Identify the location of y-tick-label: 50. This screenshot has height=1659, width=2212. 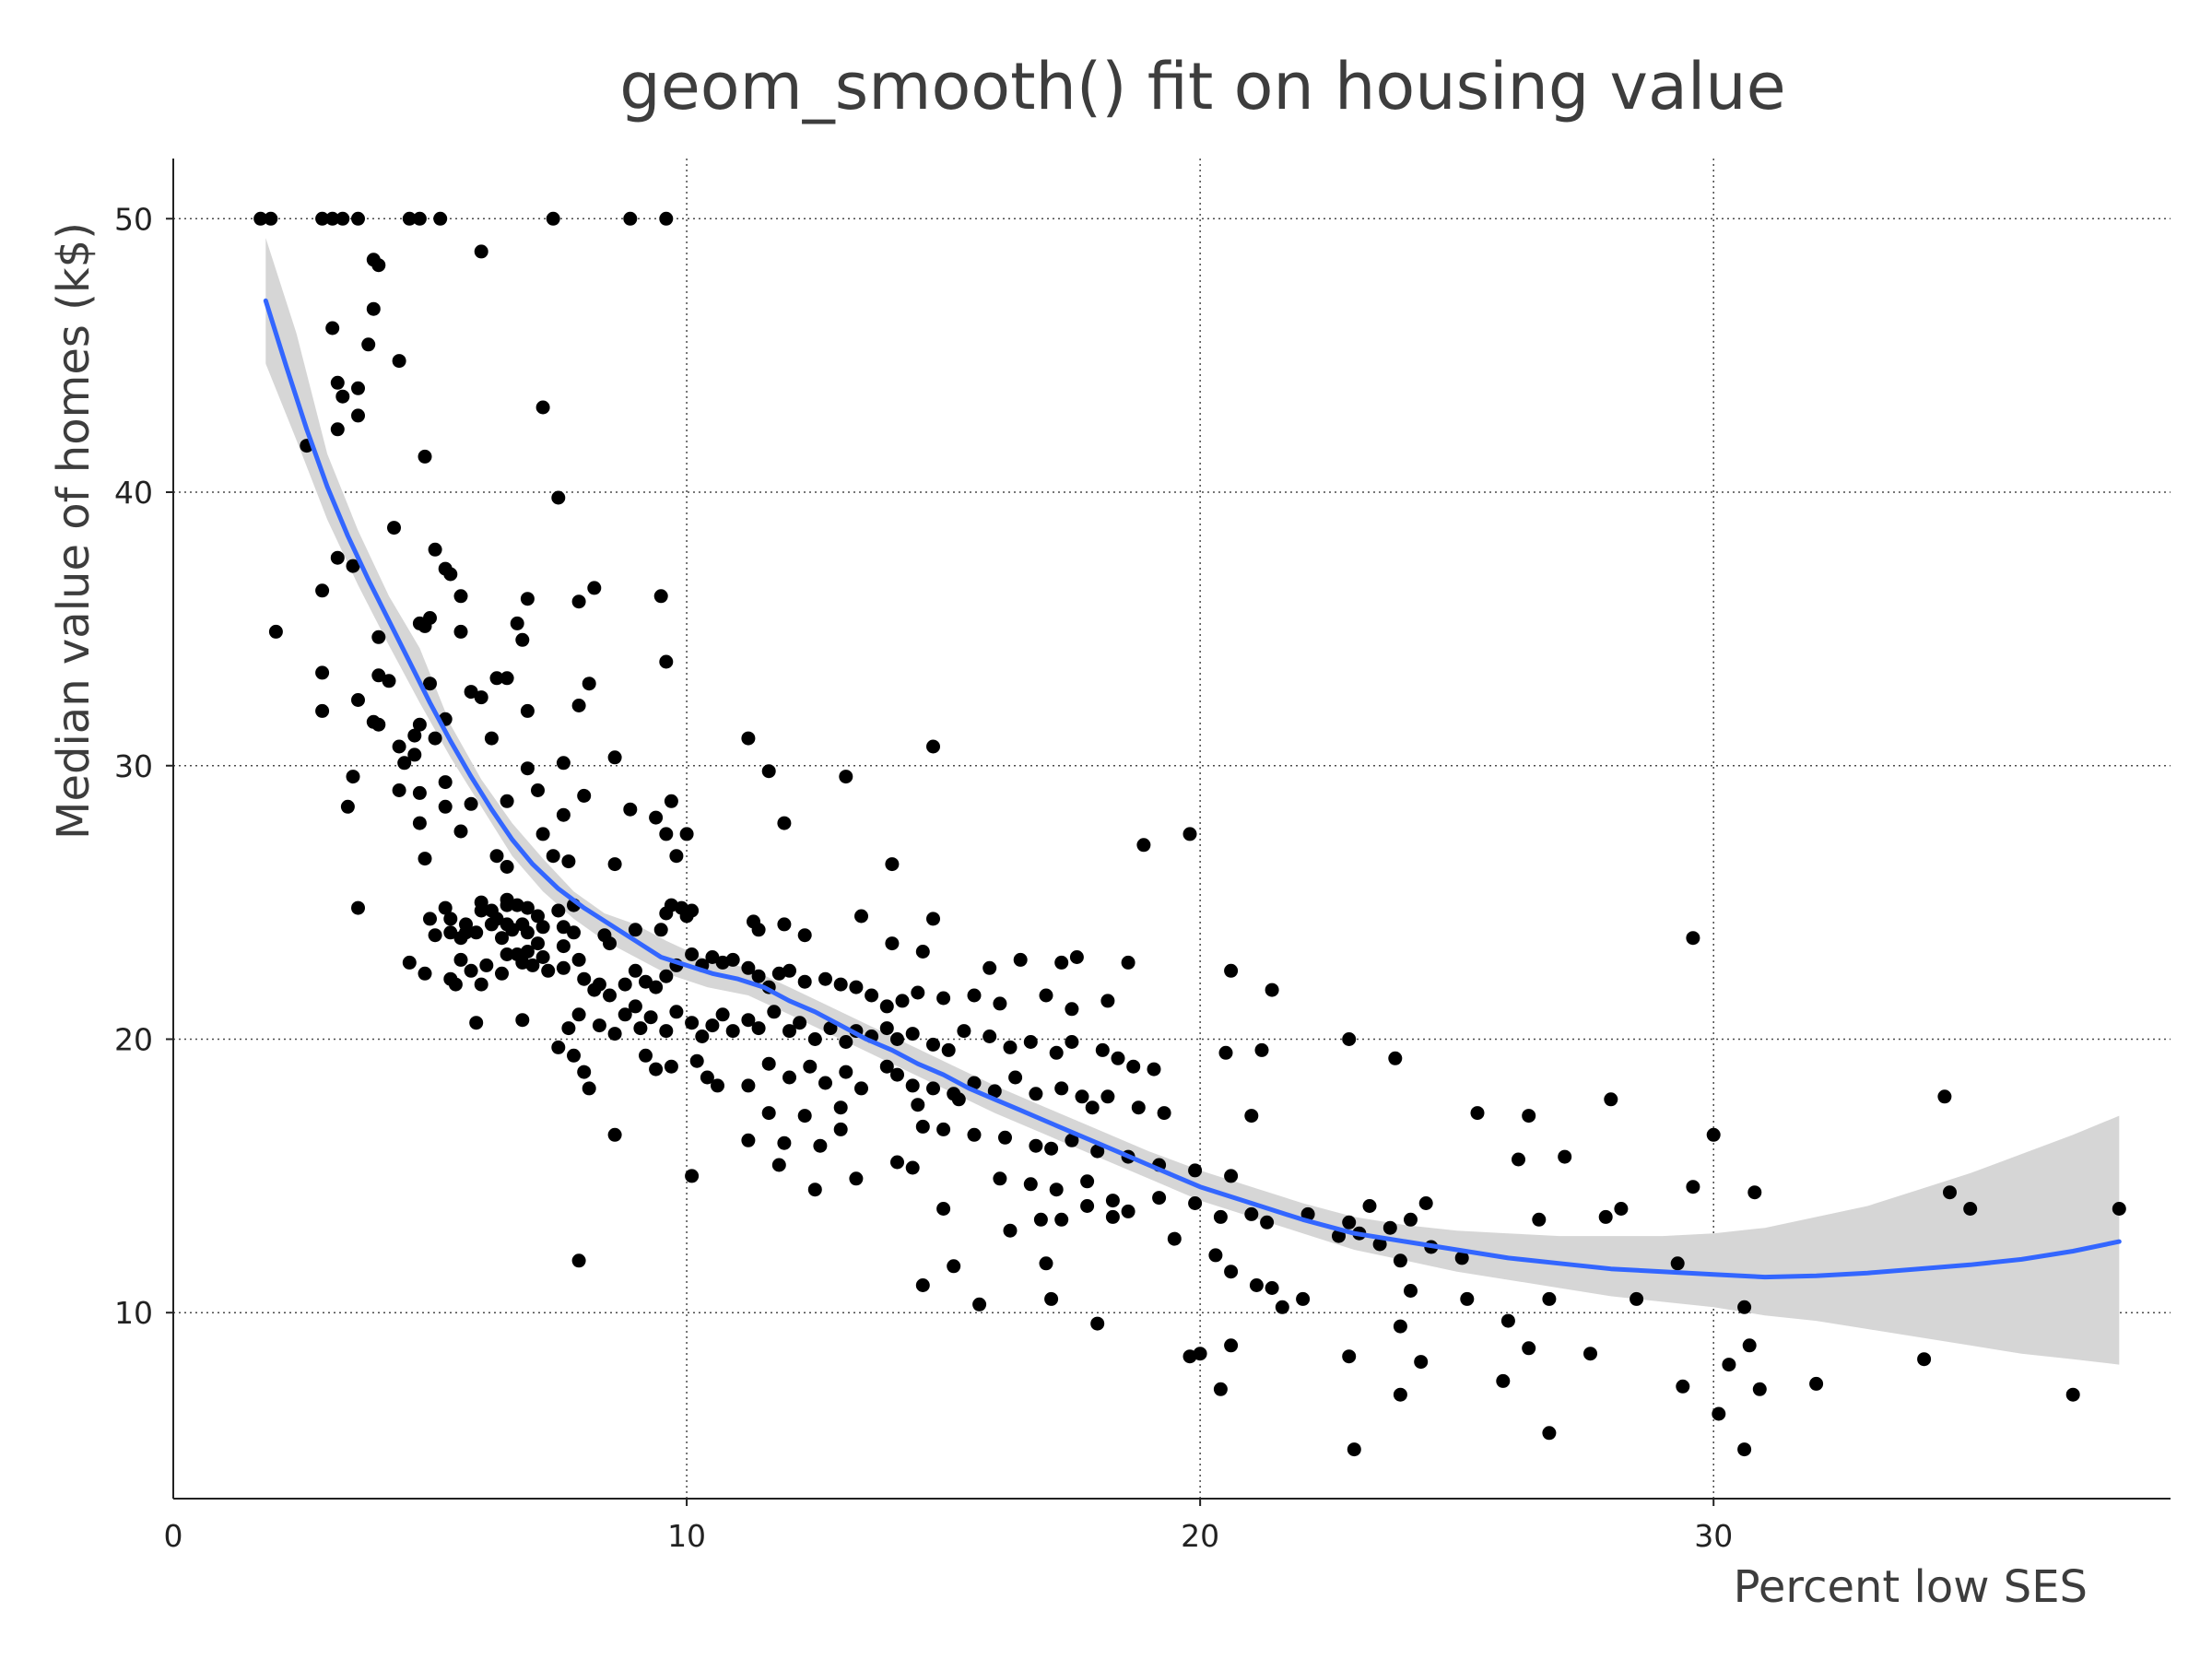
(133, 219).